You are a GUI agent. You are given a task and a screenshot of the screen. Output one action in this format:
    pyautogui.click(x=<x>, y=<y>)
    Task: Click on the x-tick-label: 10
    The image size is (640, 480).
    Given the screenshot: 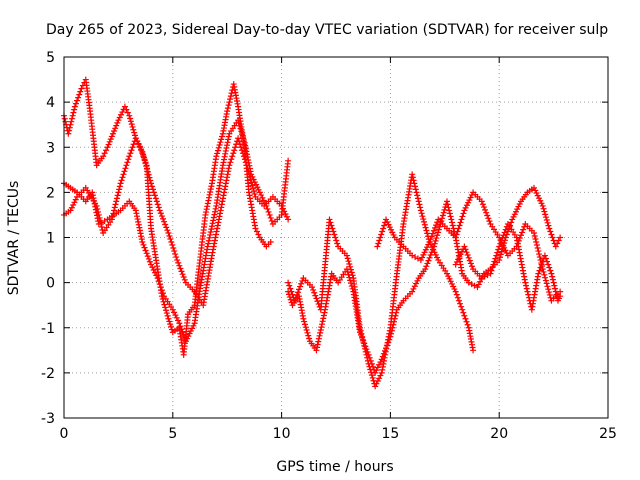 What is the action you would take?
    pyautogui.click(x=282, y=434)
    